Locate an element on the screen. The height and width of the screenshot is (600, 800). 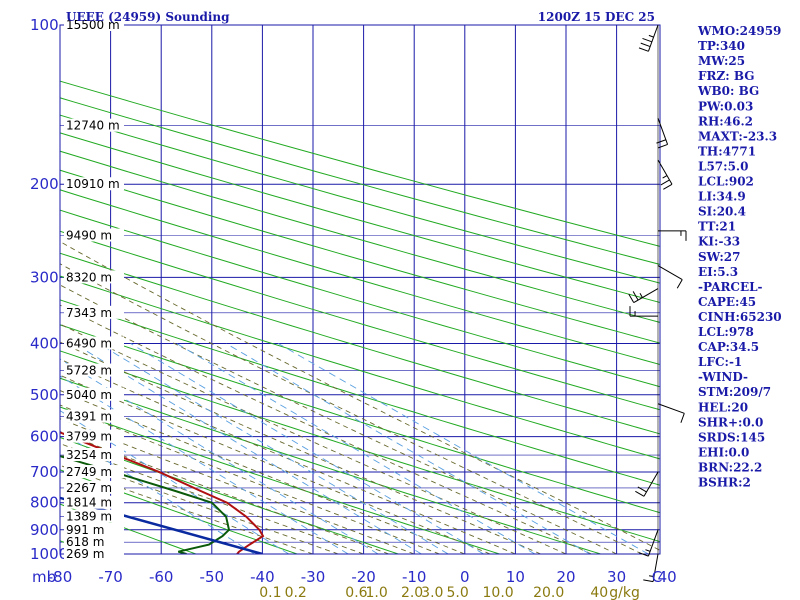
index-line: BRN:22.2 is located at coordinates (730, 467).